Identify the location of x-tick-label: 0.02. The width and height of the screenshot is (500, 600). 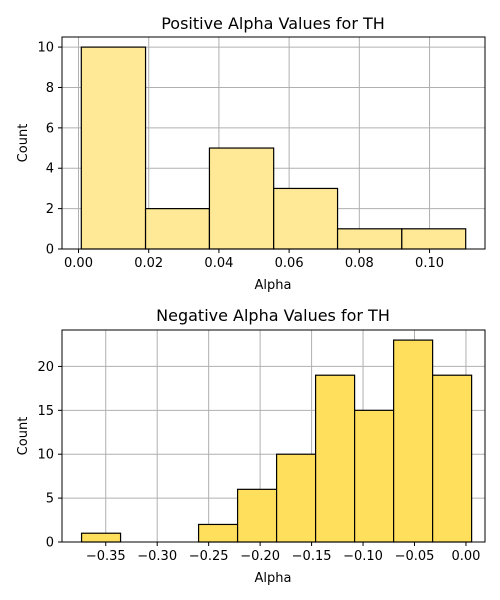
(148, 263).